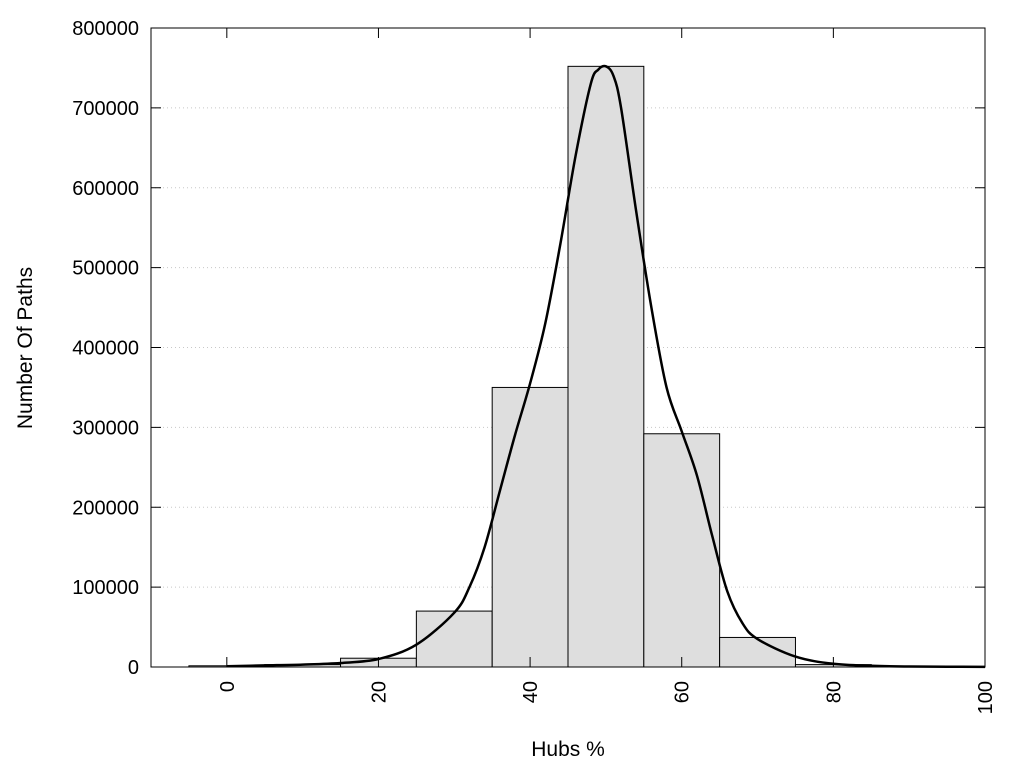 The height and width of the screenshot is (768, 1024). Describe the element at coordinates (683, 692) in the screenshot. I see `x-tick-label: 60` at that location.